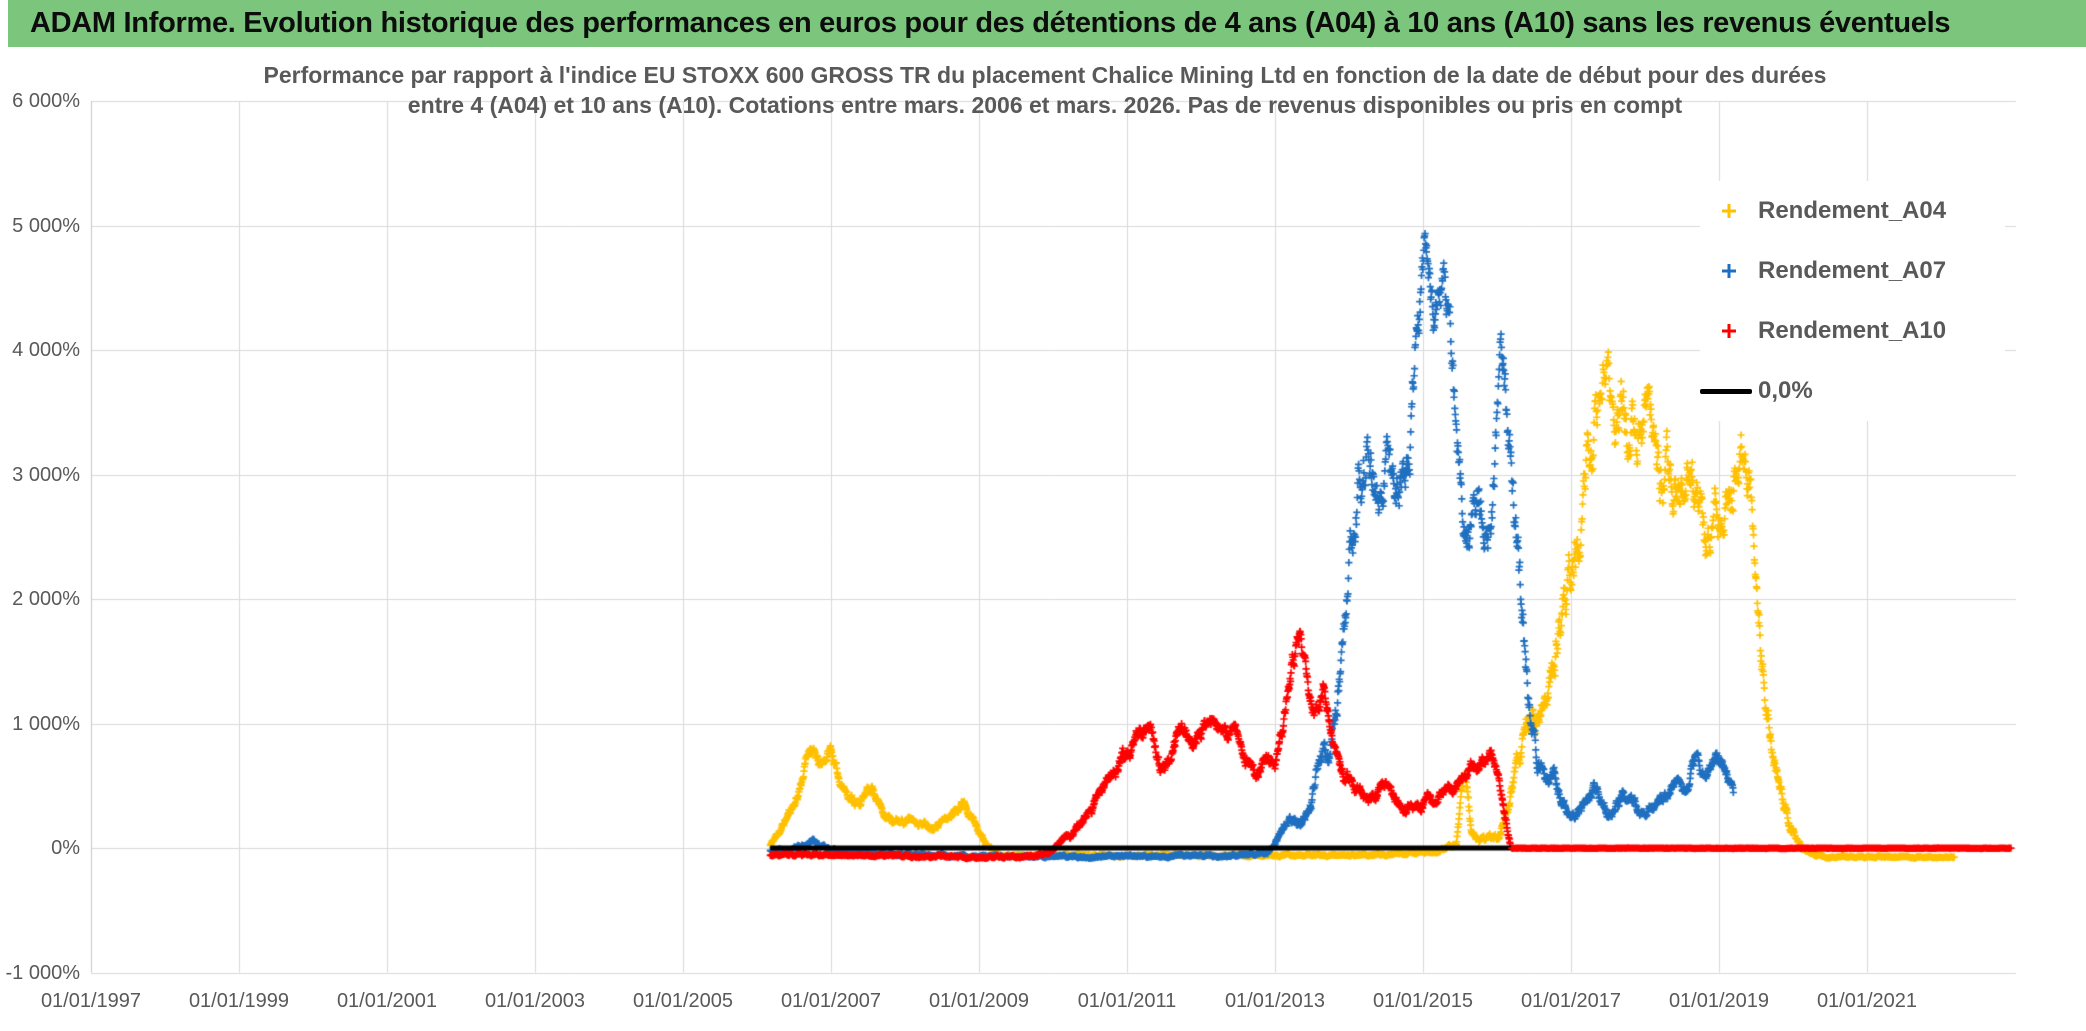 This screenshot has width=2086, height=1031. Describe the element at coordinates (1785, 390) in the screenshot. I see `legend-label: 0,0%` at that location.